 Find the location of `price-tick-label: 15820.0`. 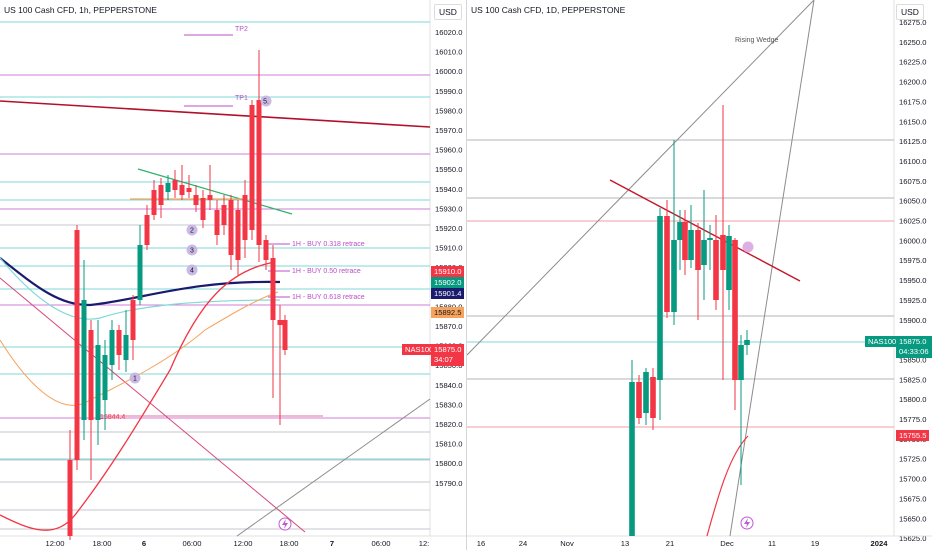

price-tick-label: 15820.0 is located at coordinates (448, 424).